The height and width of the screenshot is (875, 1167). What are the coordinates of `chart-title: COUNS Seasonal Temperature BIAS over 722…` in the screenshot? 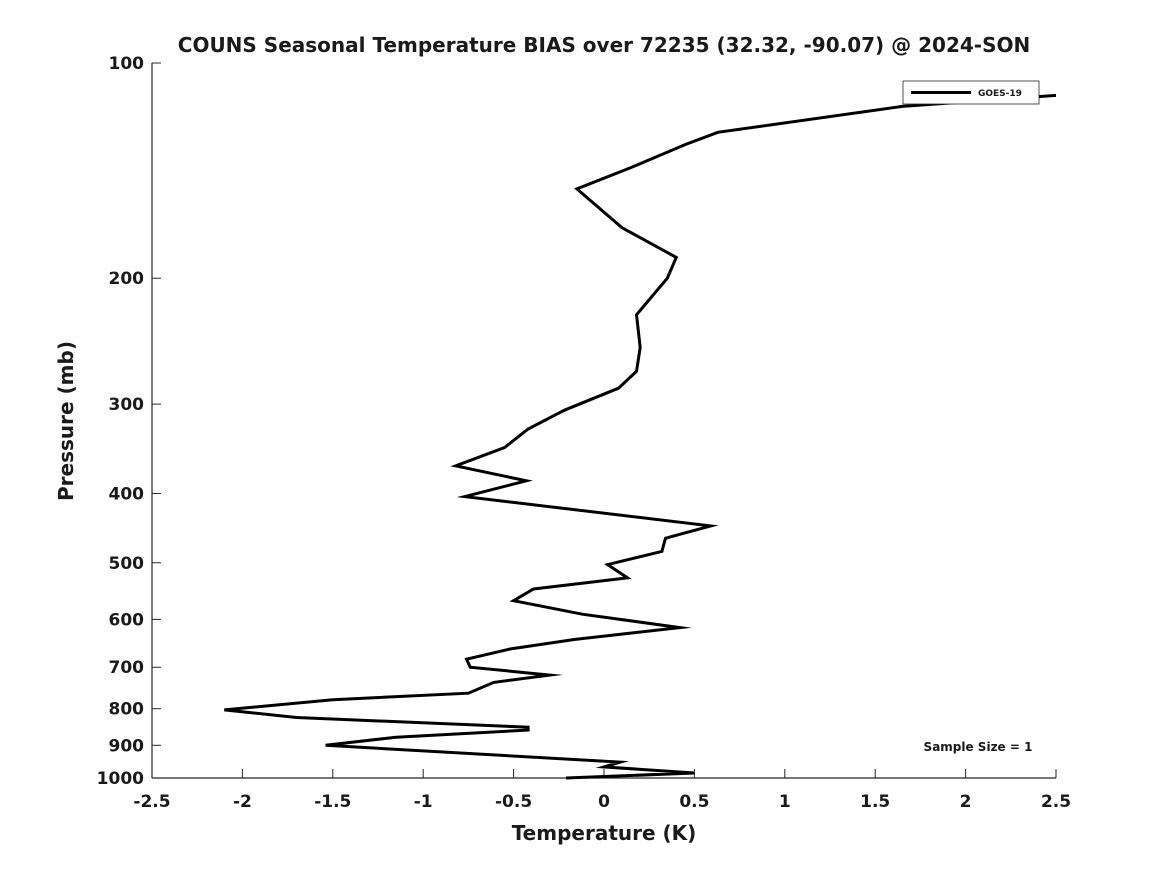 It's located at (604, 45).